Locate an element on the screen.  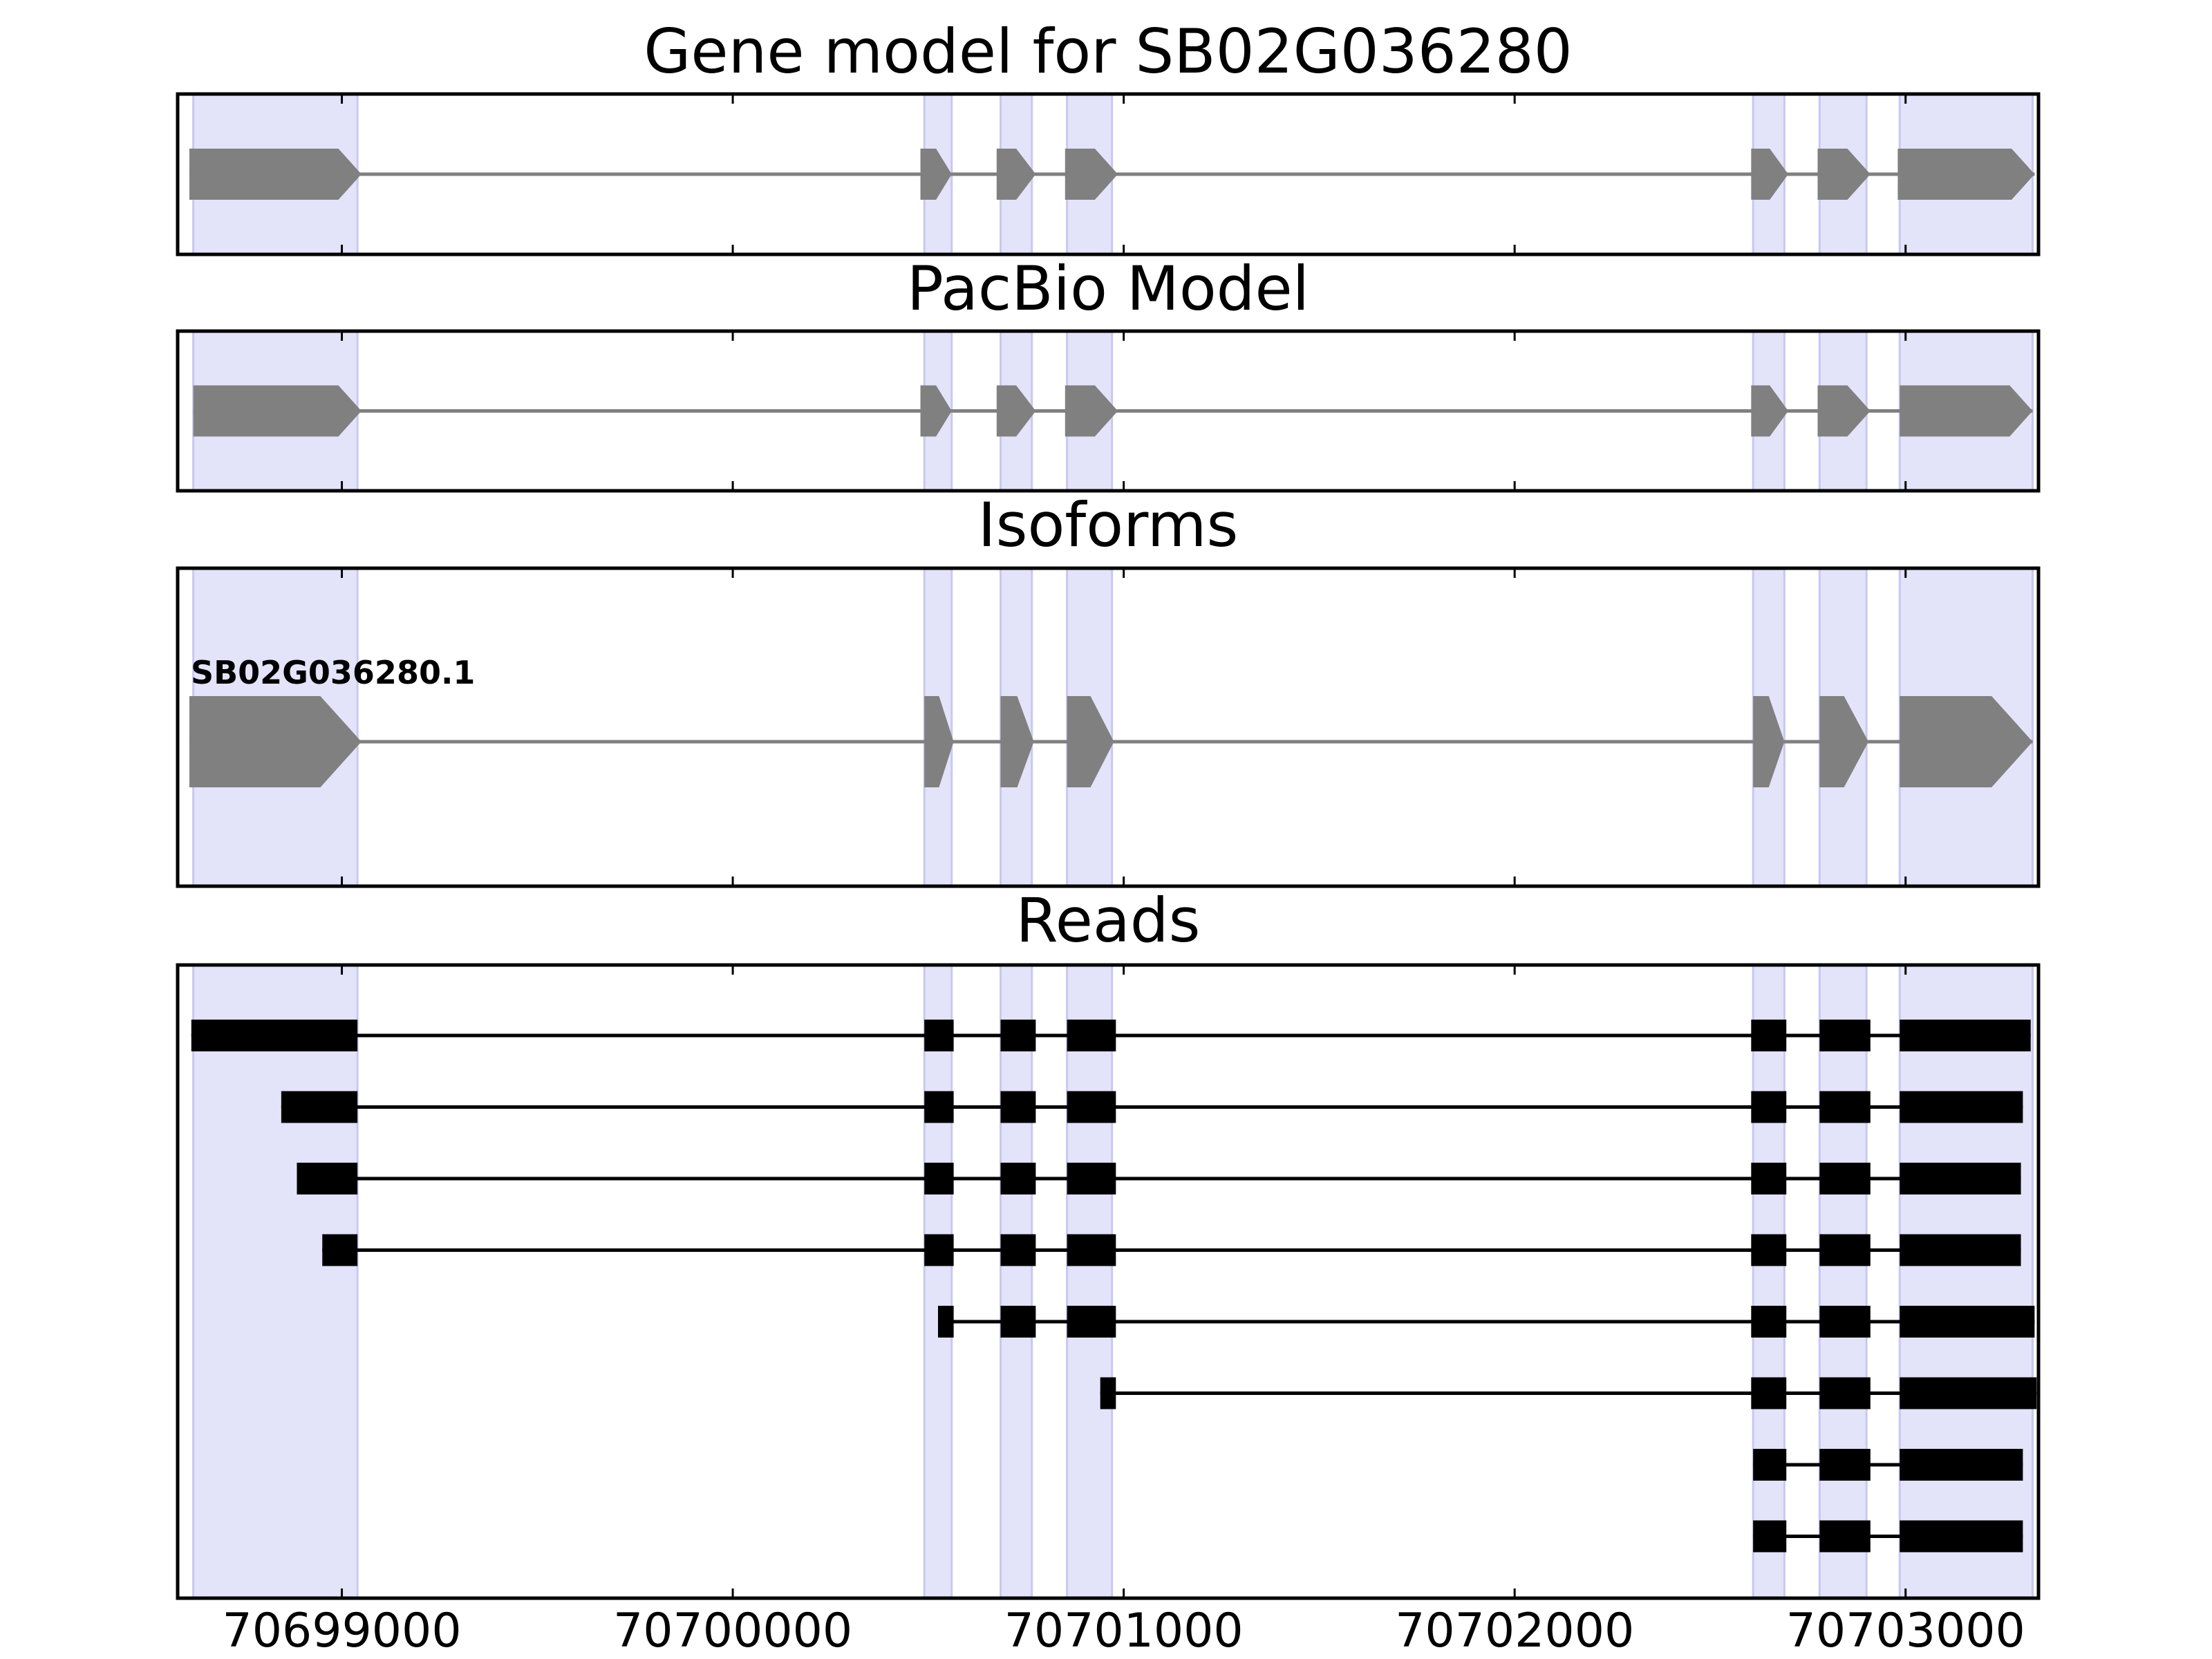
isoform-label: SB02G036280.1 is located at coordinates (333, 672).